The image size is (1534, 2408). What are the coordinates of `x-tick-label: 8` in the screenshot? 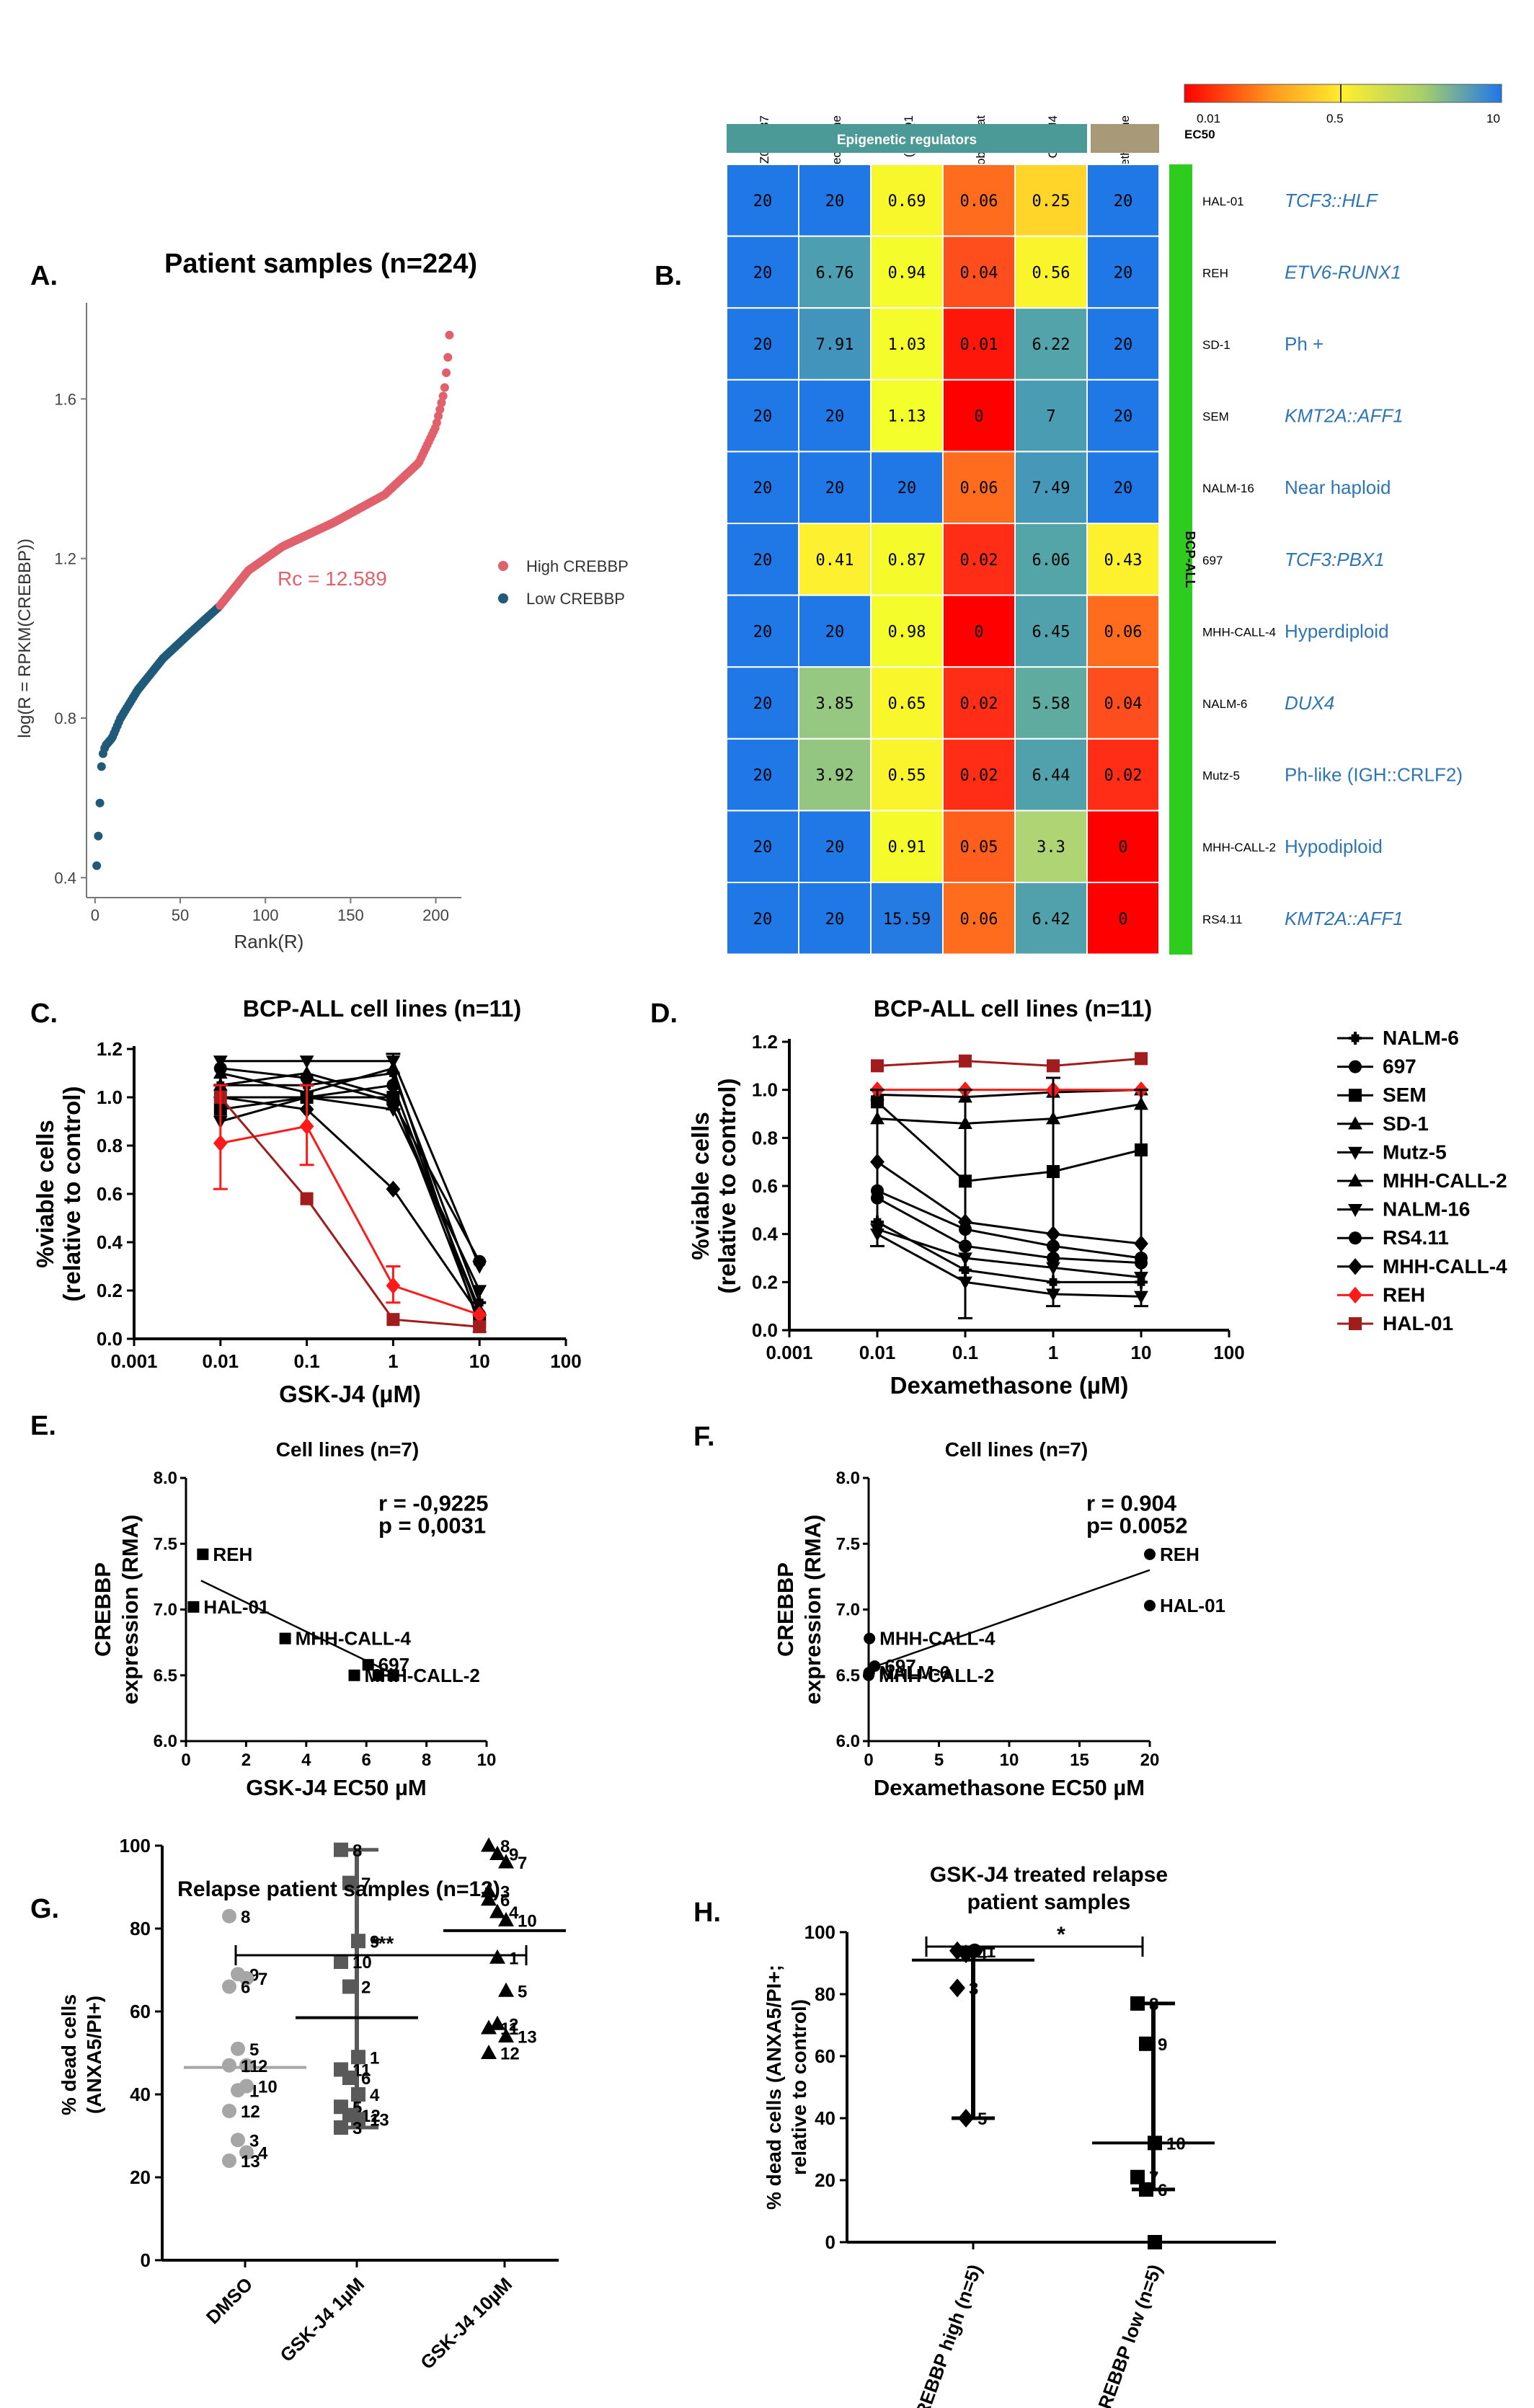 It's located at (426, 1760).